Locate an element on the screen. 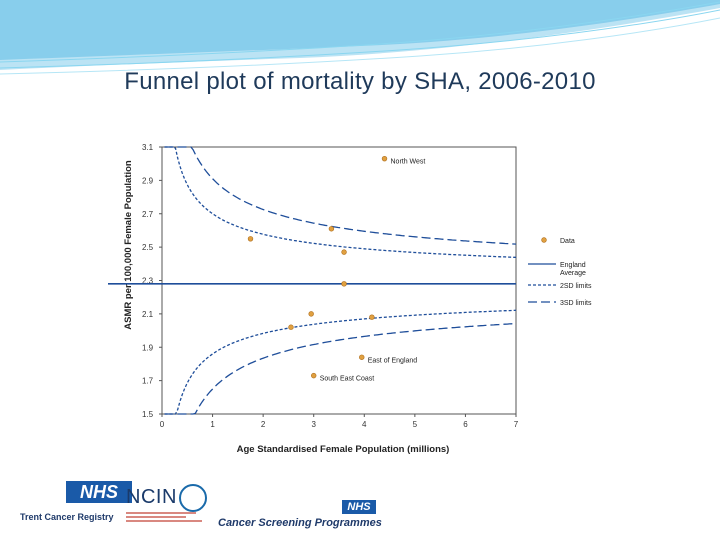 The width and height of the screenshot is (720, 540). y-tick-label: 3.1 is located at coordinates (148, 147).